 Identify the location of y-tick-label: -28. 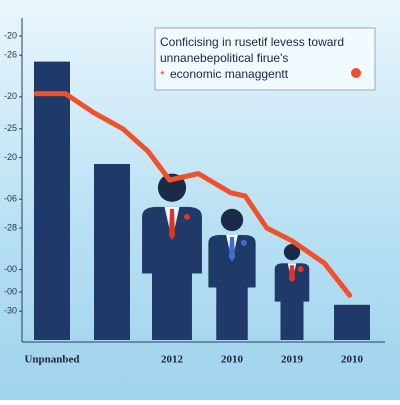
(10, 227).